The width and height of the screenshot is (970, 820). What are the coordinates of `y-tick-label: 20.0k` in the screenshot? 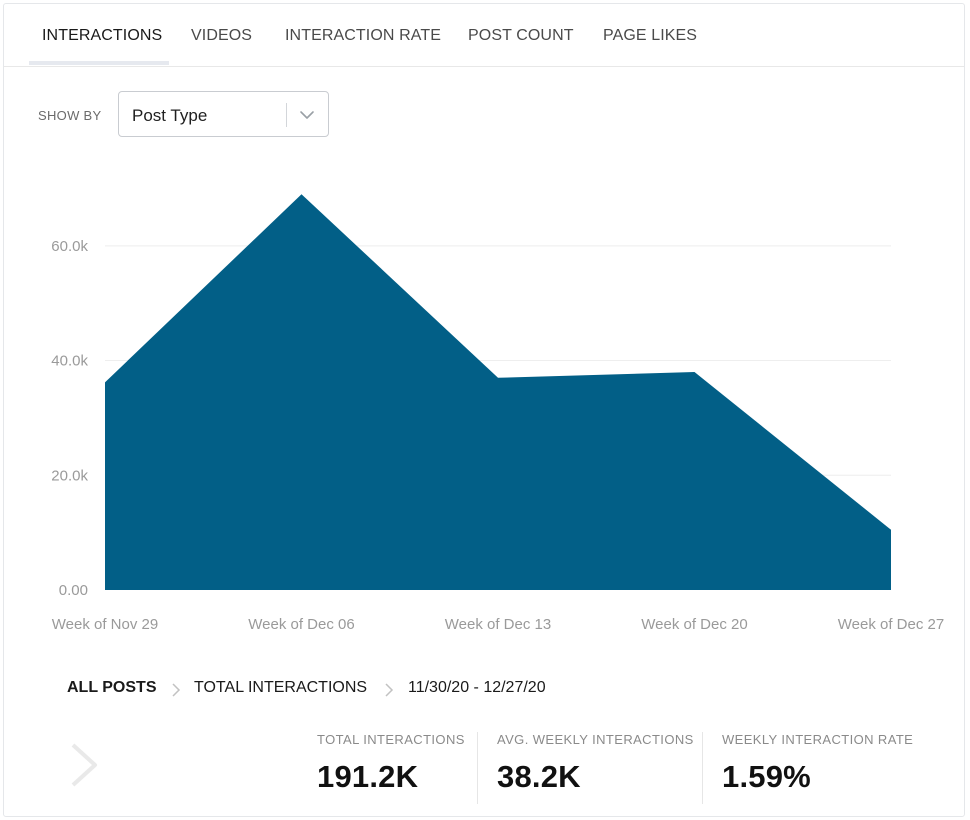 It's located at (69, 475).